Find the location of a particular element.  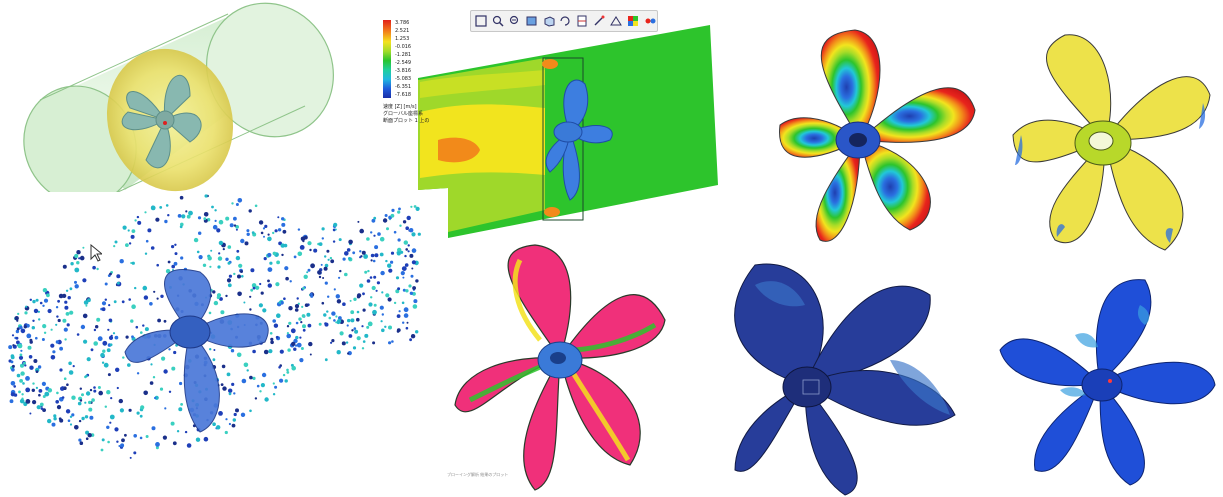

yellow-propeller-graphic is located at coordinates (1111, 142).